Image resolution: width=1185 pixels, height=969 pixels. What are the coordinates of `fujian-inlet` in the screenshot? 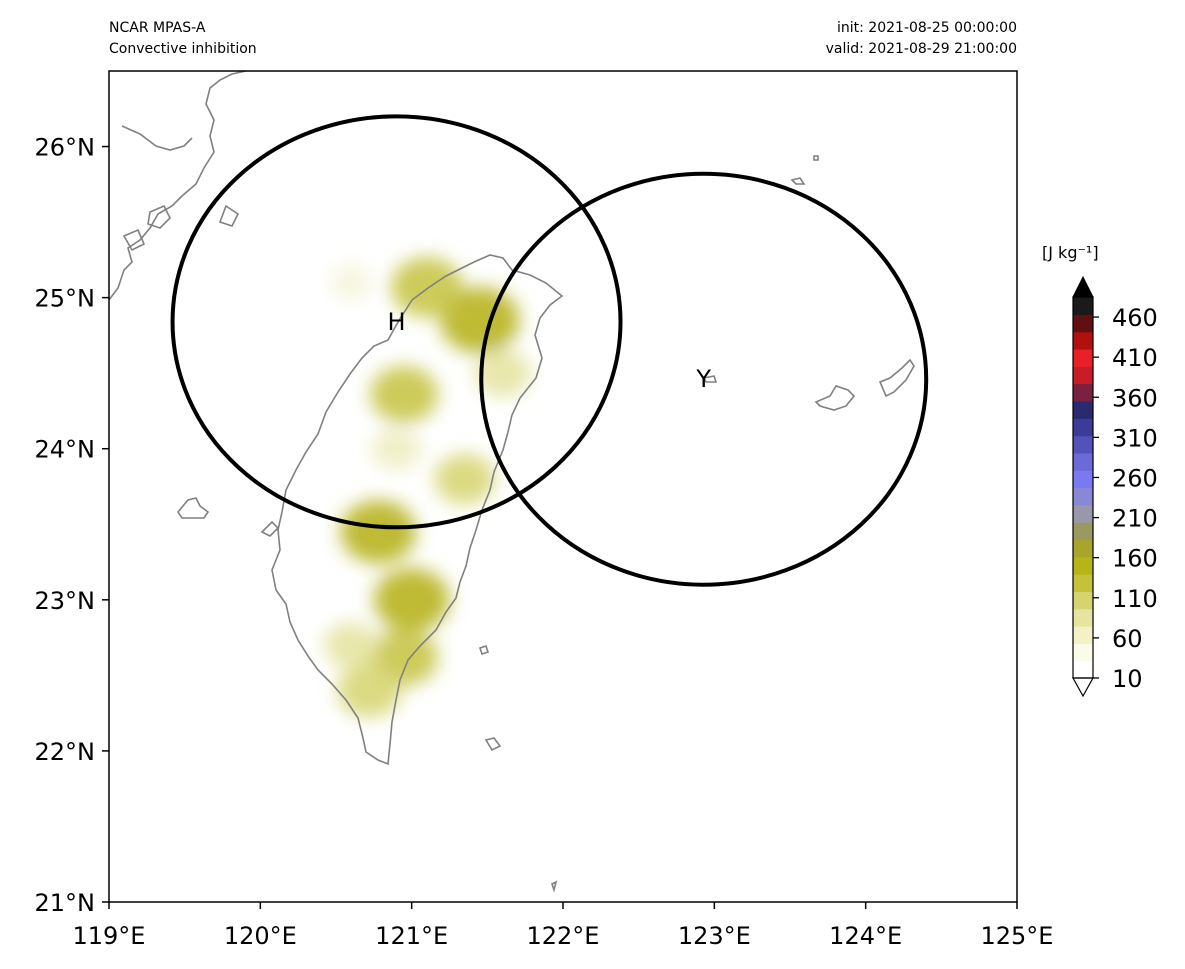 It's located at (157, 138).